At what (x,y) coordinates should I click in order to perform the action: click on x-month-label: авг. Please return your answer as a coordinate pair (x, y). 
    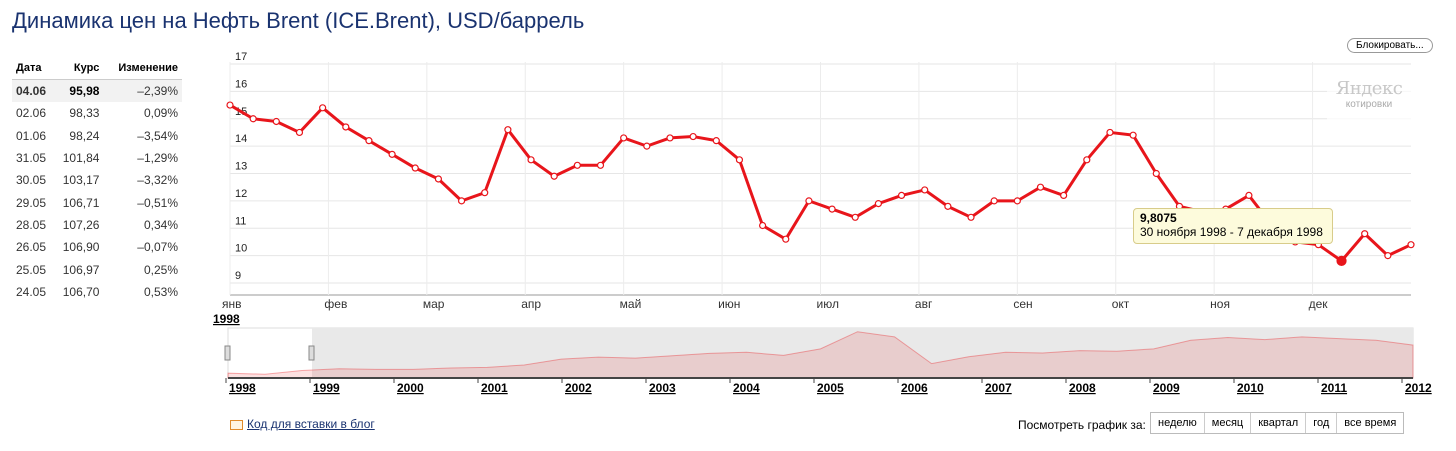
    Looking at the image, I should click on (924, 304).